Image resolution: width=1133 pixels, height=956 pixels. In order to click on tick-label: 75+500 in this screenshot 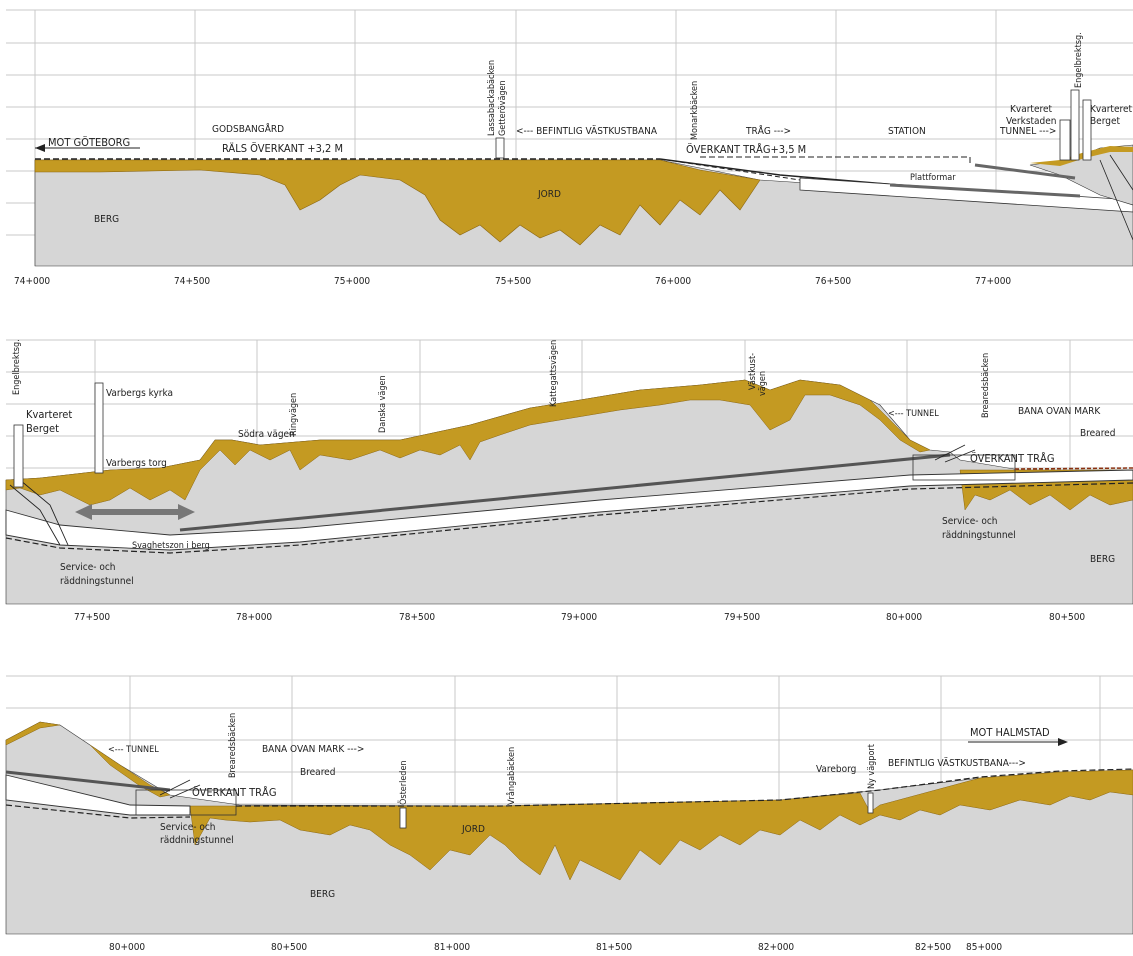, I will do `click(513, 281)`.